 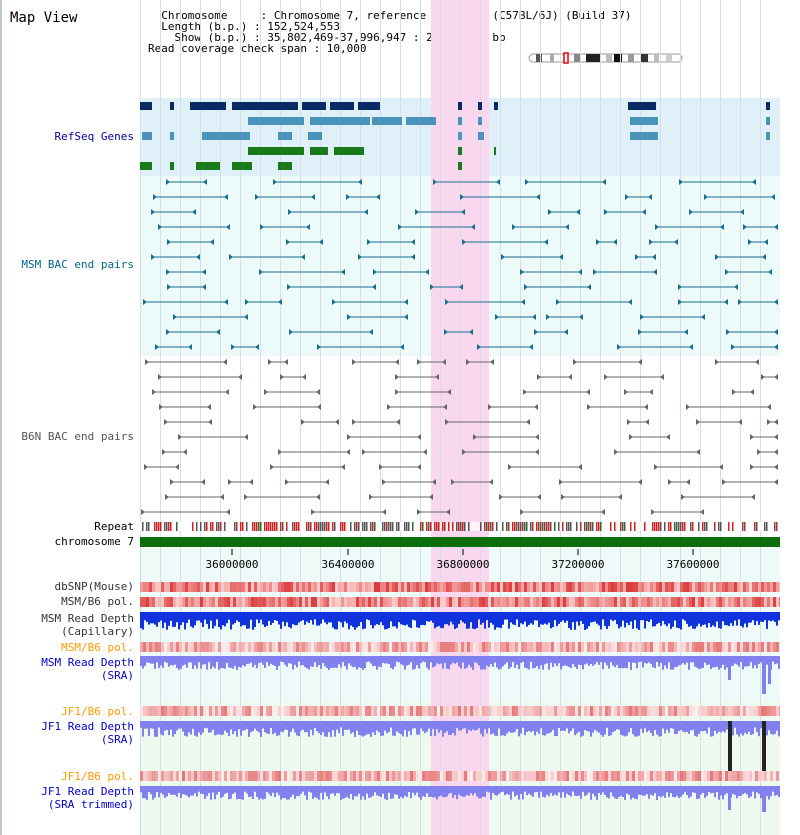 I want to click on length-line: Length (b.p.) : 152,524,553, so click(x=244, y=26).